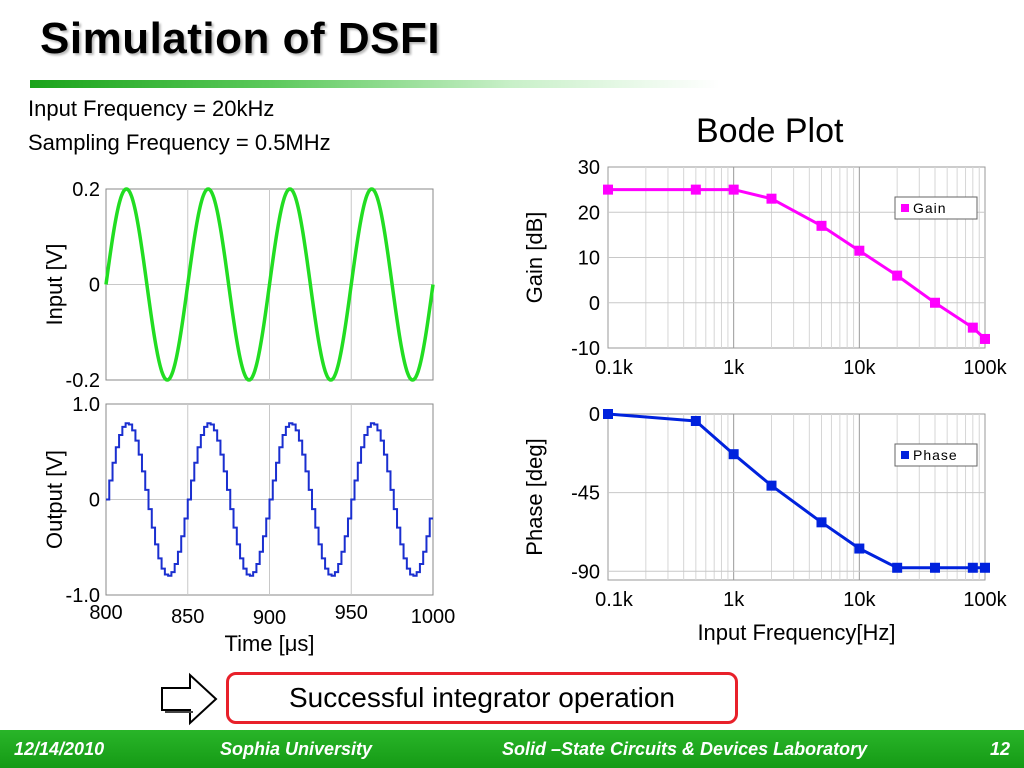 The image size is (1024, 768). What do you see at coordinates (589, 213) in the screenshot?
I see `y-tick-label: 20` at bounding box center [589, 213].